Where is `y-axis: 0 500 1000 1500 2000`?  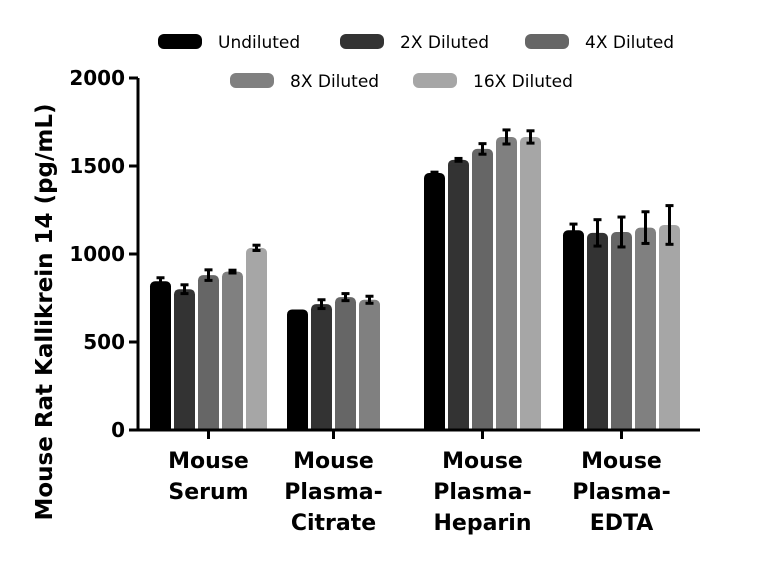
y-axis: 0 500 1000 1500 2000 is located at coordinates (104, 254).